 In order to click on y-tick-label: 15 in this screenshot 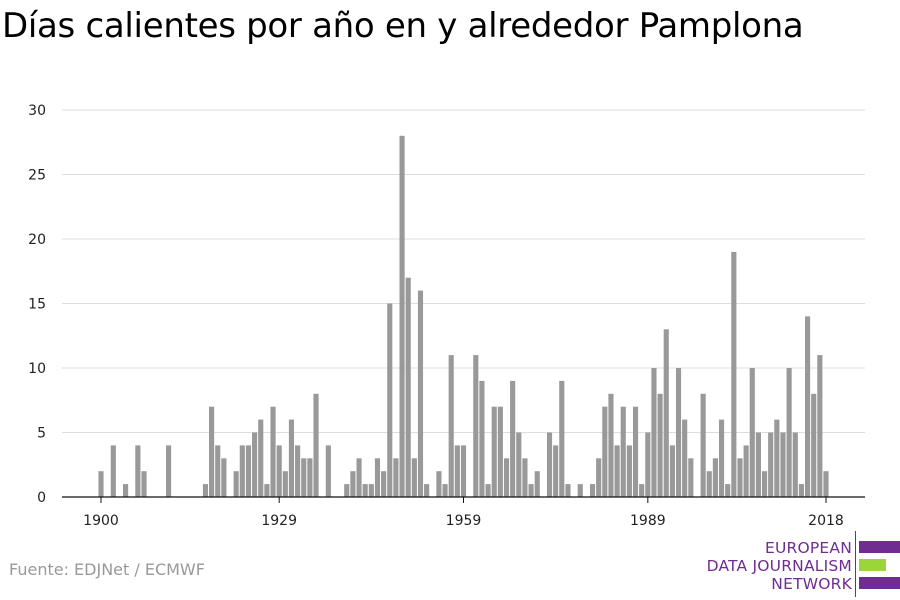, I will do `click(37, 305)`.